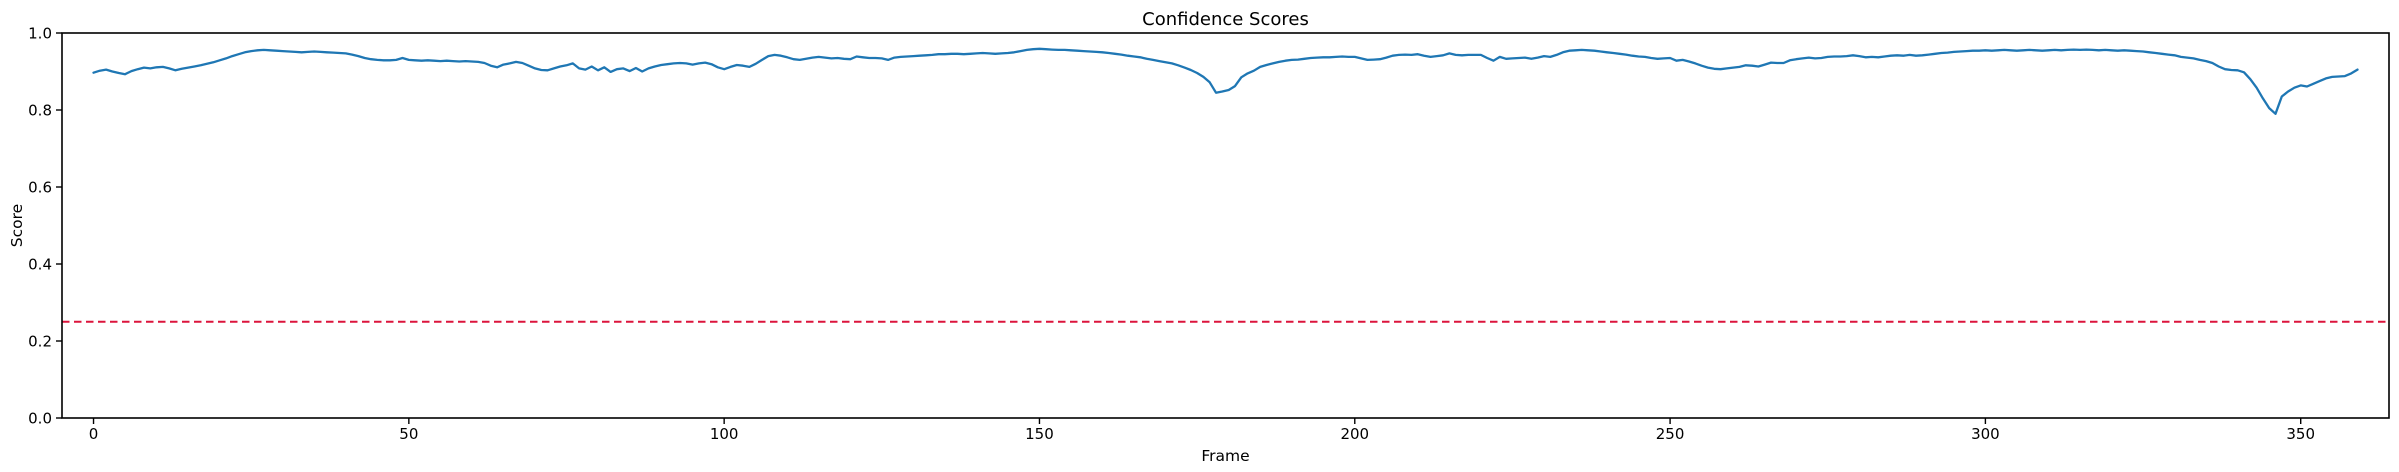 This screenshot has width=2399, height=472. I want to click on x-tick-label: 200, so click(1354, 434).